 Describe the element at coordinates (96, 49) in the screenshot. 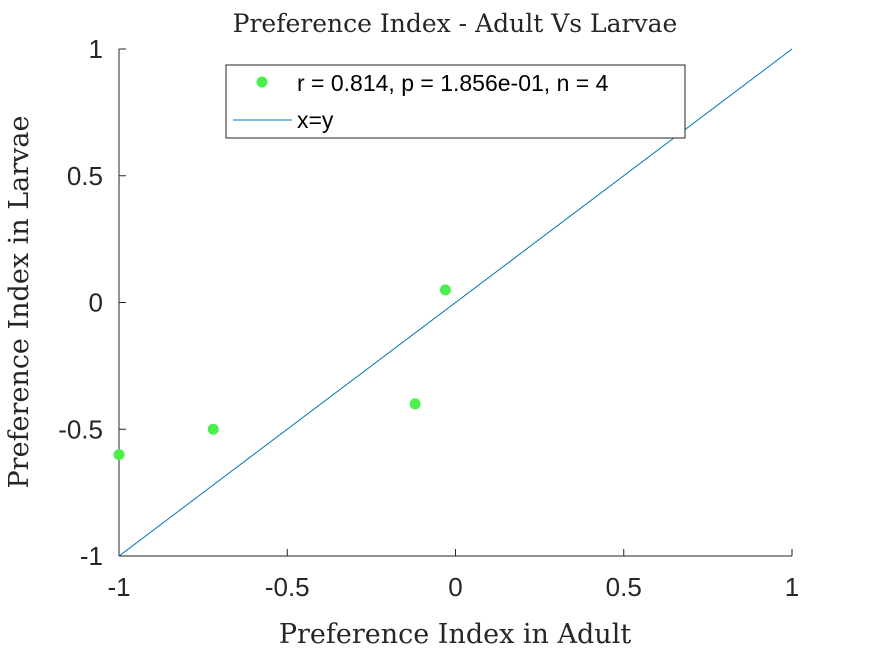

I see `y-tick-label: 1` at that location.